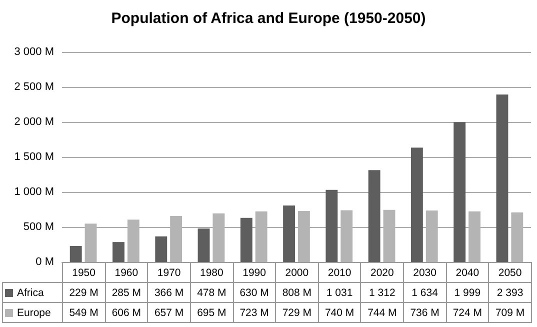  Describe the element at coordinates (169, 272) in the screenshot. I see `x-tick-label: 1970` at that location.